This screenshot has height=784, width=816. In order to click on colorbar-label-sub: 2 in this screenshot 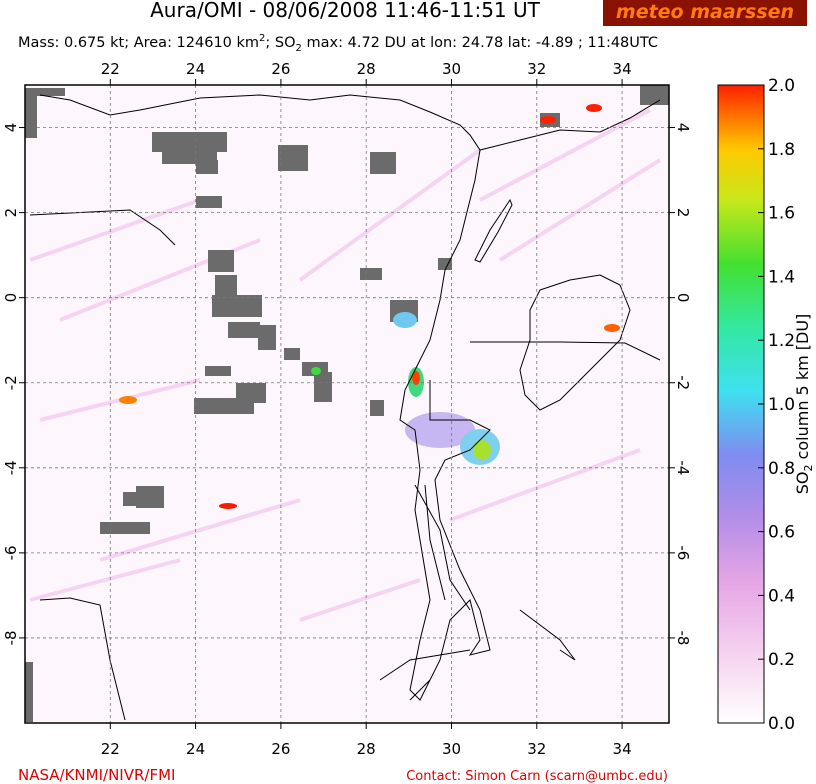, I will do `click(808, 468)`.